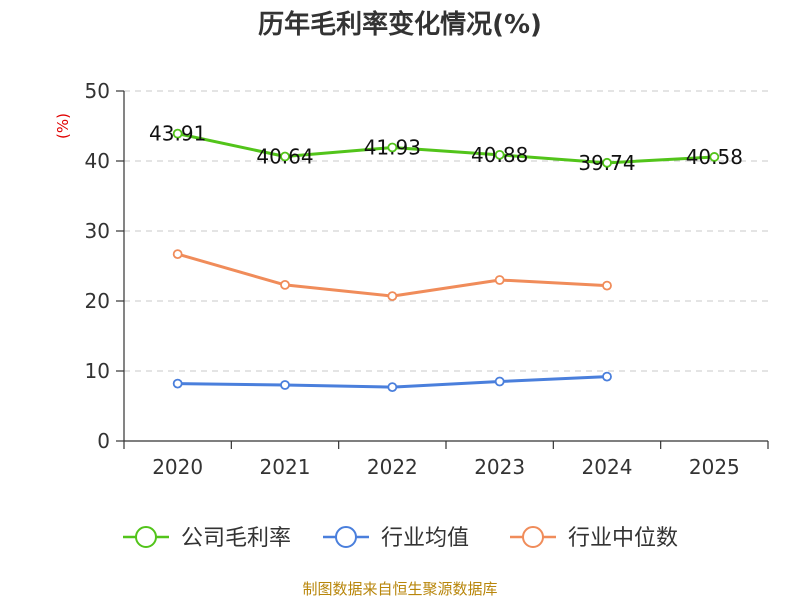 This screenshot has width=800, height=600. I want to click on x-tick-label: 2021, so click(285, 467).